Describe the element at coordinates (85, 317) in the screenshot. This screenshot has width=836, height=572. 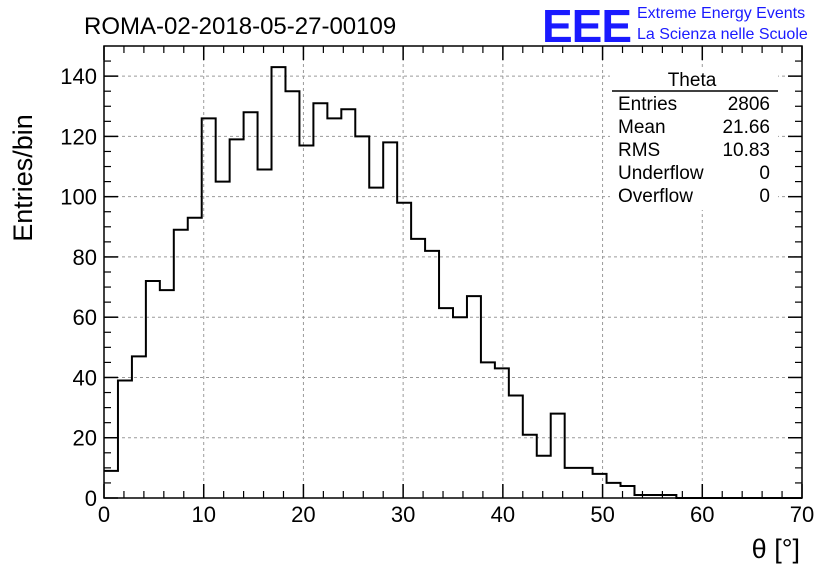
I see `y-tick-label: 60` at that location.